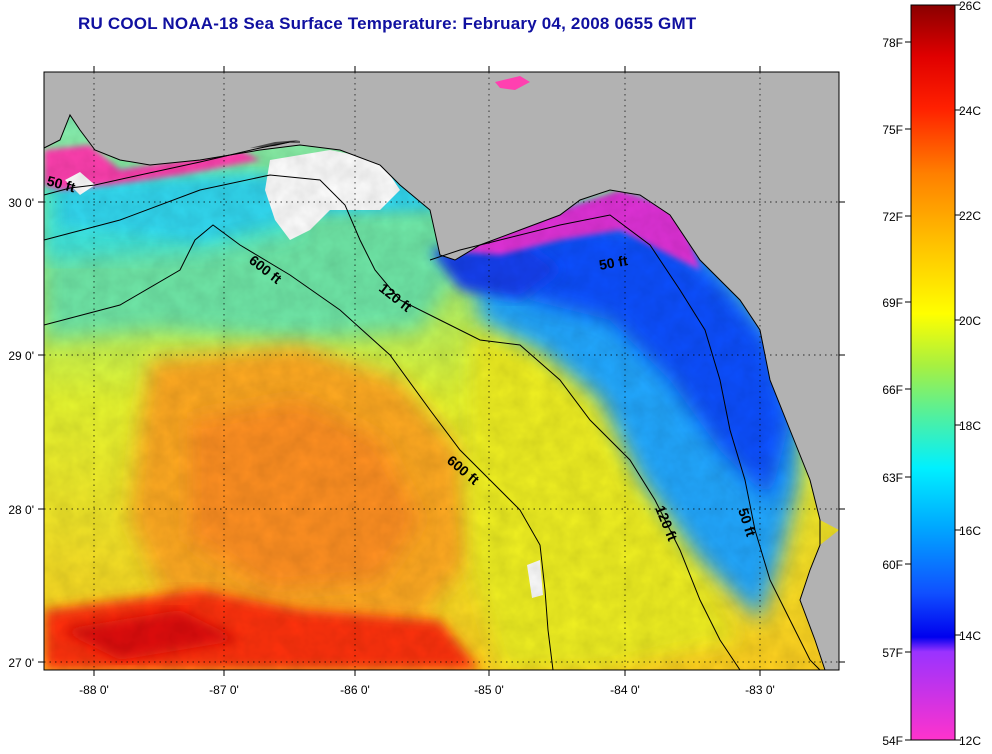 Image resolution: width=992 pixels, height=754 pixels. I want to click on lat-label: 28 0', so click(21, 510).